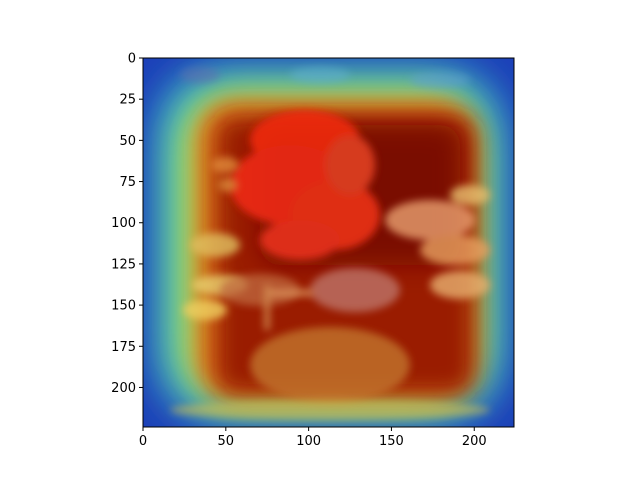 The width and height of the screenshot is (640, 480). I want to click on top-swirls, so click(325, 77).